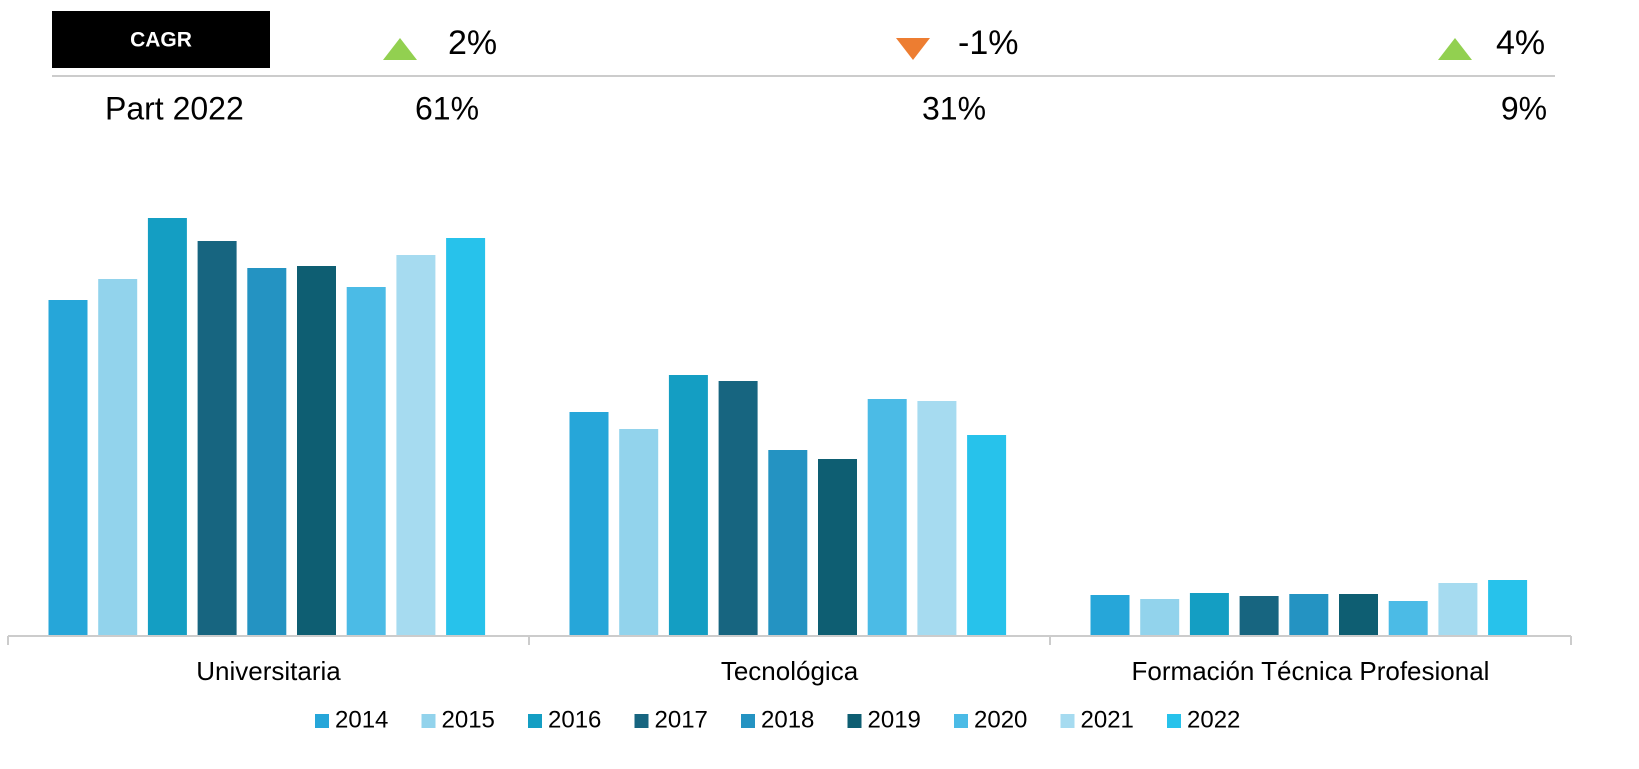 Image resolution: width=1639 pixels, height=769 pixels. I want to click on legend-label: 2014, so click(361, 719).